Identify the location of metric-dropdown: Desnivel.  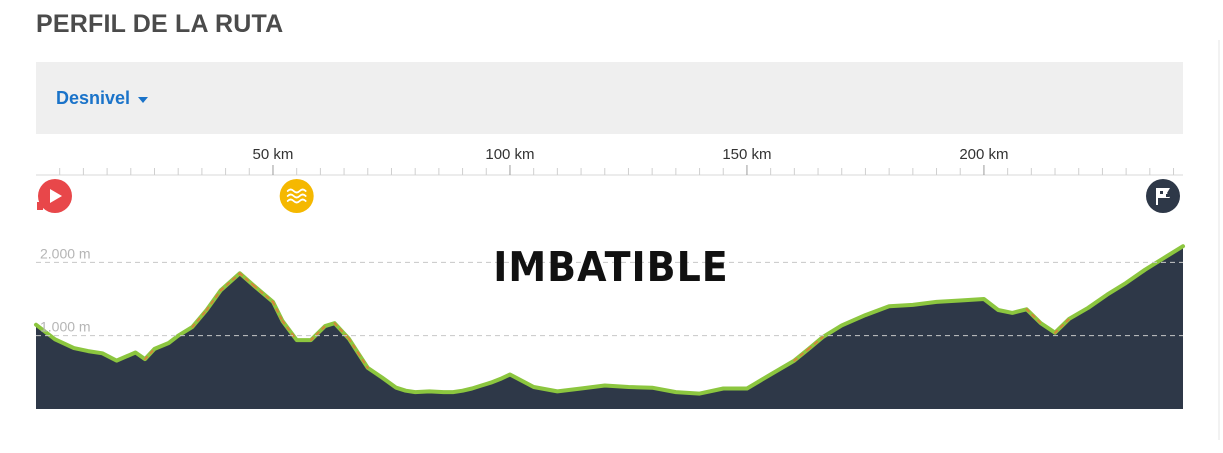
(102, 98).